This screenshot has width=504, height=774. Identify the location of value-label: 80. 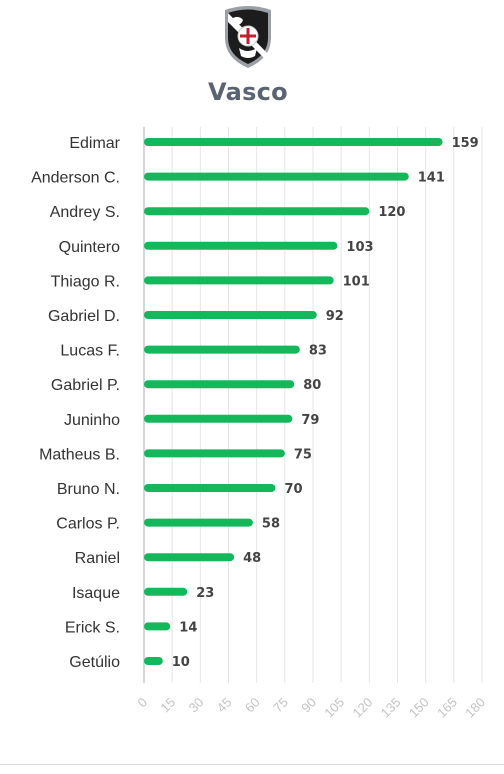
(312, 385).